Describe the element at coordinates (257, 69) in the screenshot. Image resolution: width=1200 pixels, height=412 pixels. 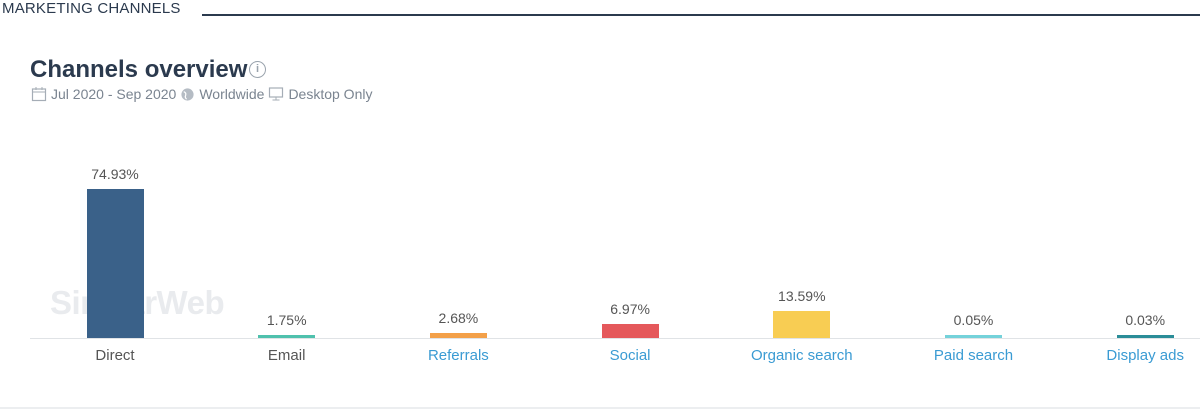
I see `info-icon: i` at that location.